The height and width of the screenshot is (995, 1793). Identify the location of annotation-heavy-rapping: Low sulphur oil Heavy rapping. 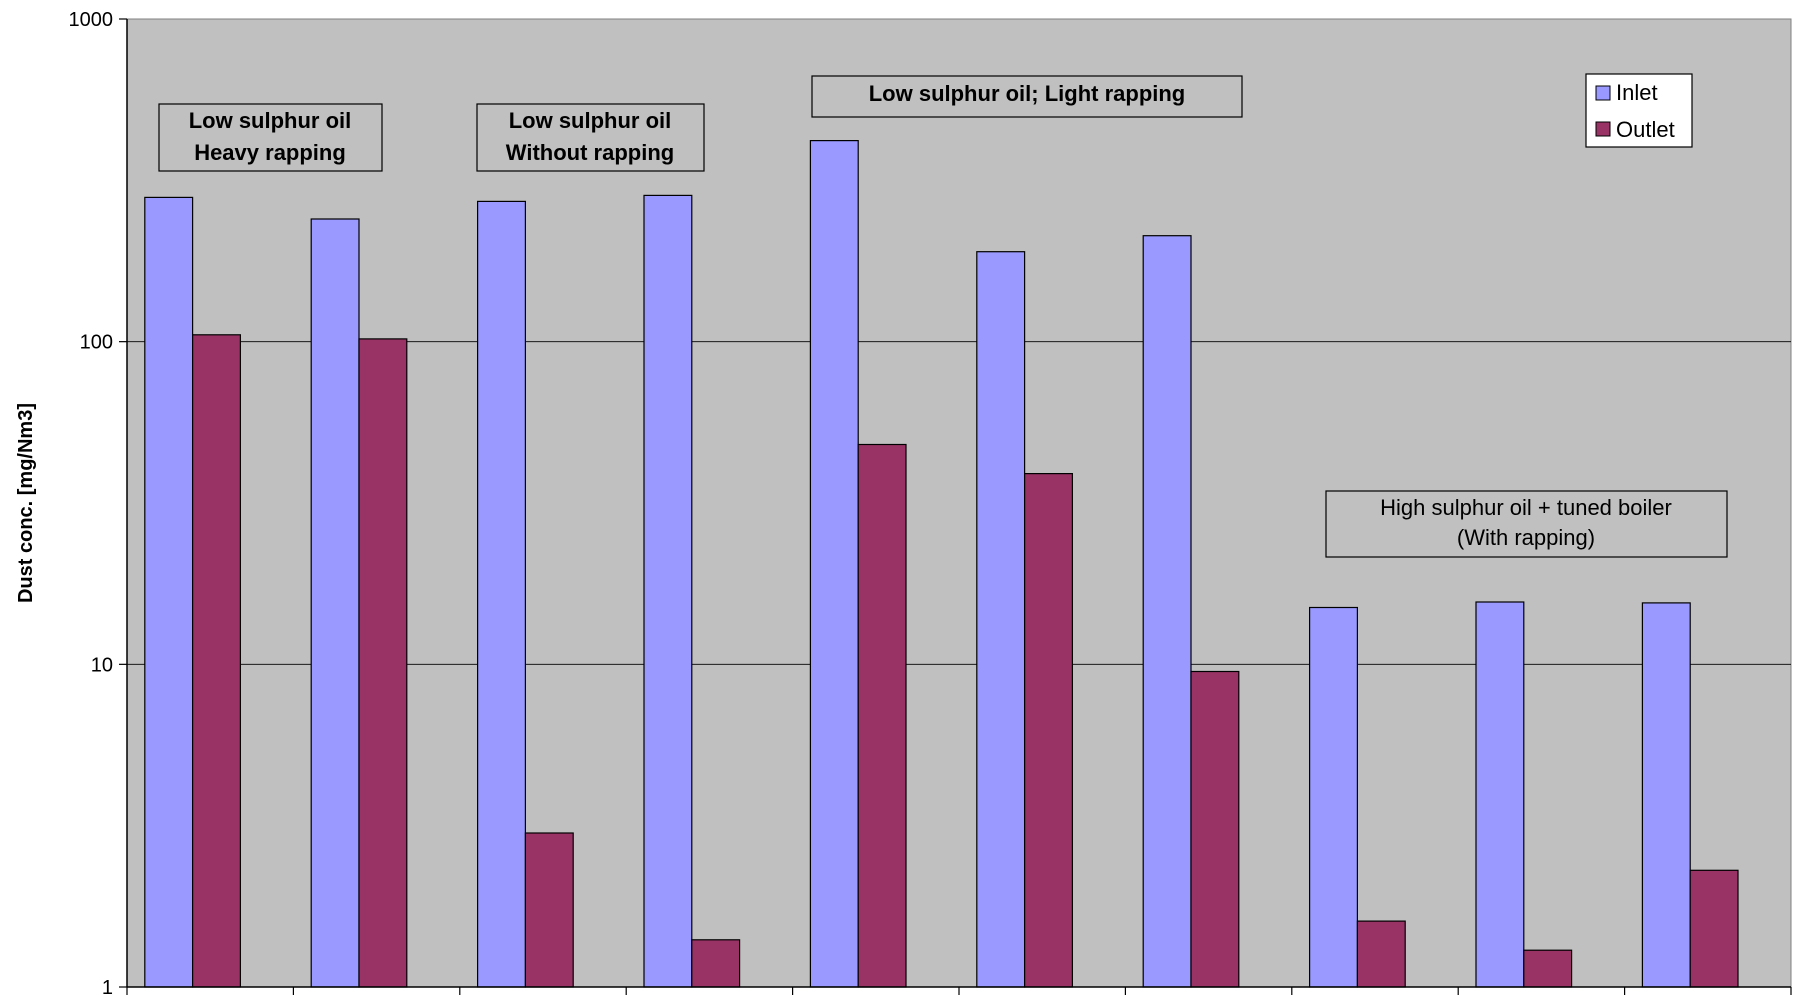
(270, 137).